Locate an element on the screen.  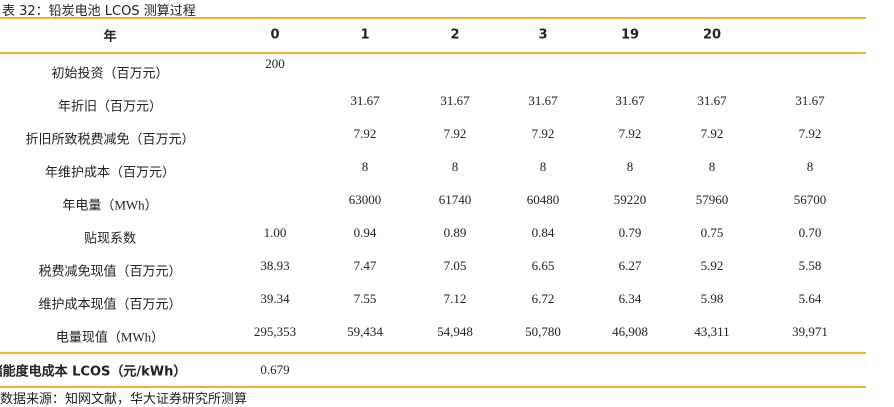
cell: 6.65 is located at coordinates (543, 265).